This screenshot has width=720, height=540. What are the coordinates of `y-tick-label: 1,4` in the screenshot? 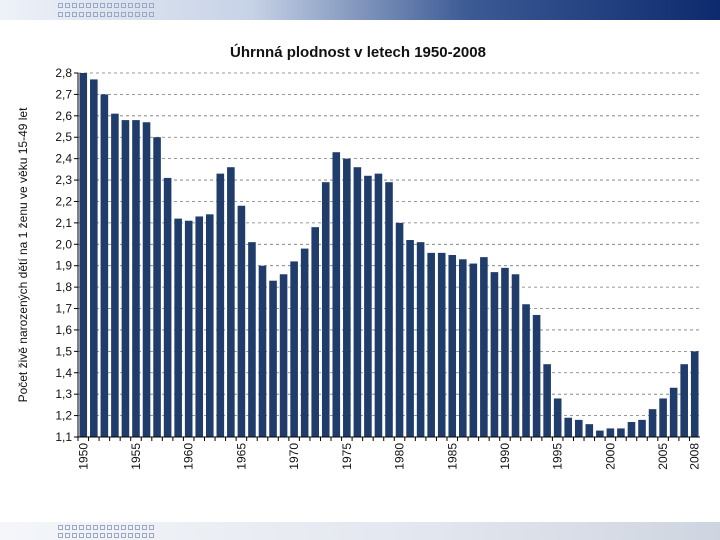 It's located at (63, 373).